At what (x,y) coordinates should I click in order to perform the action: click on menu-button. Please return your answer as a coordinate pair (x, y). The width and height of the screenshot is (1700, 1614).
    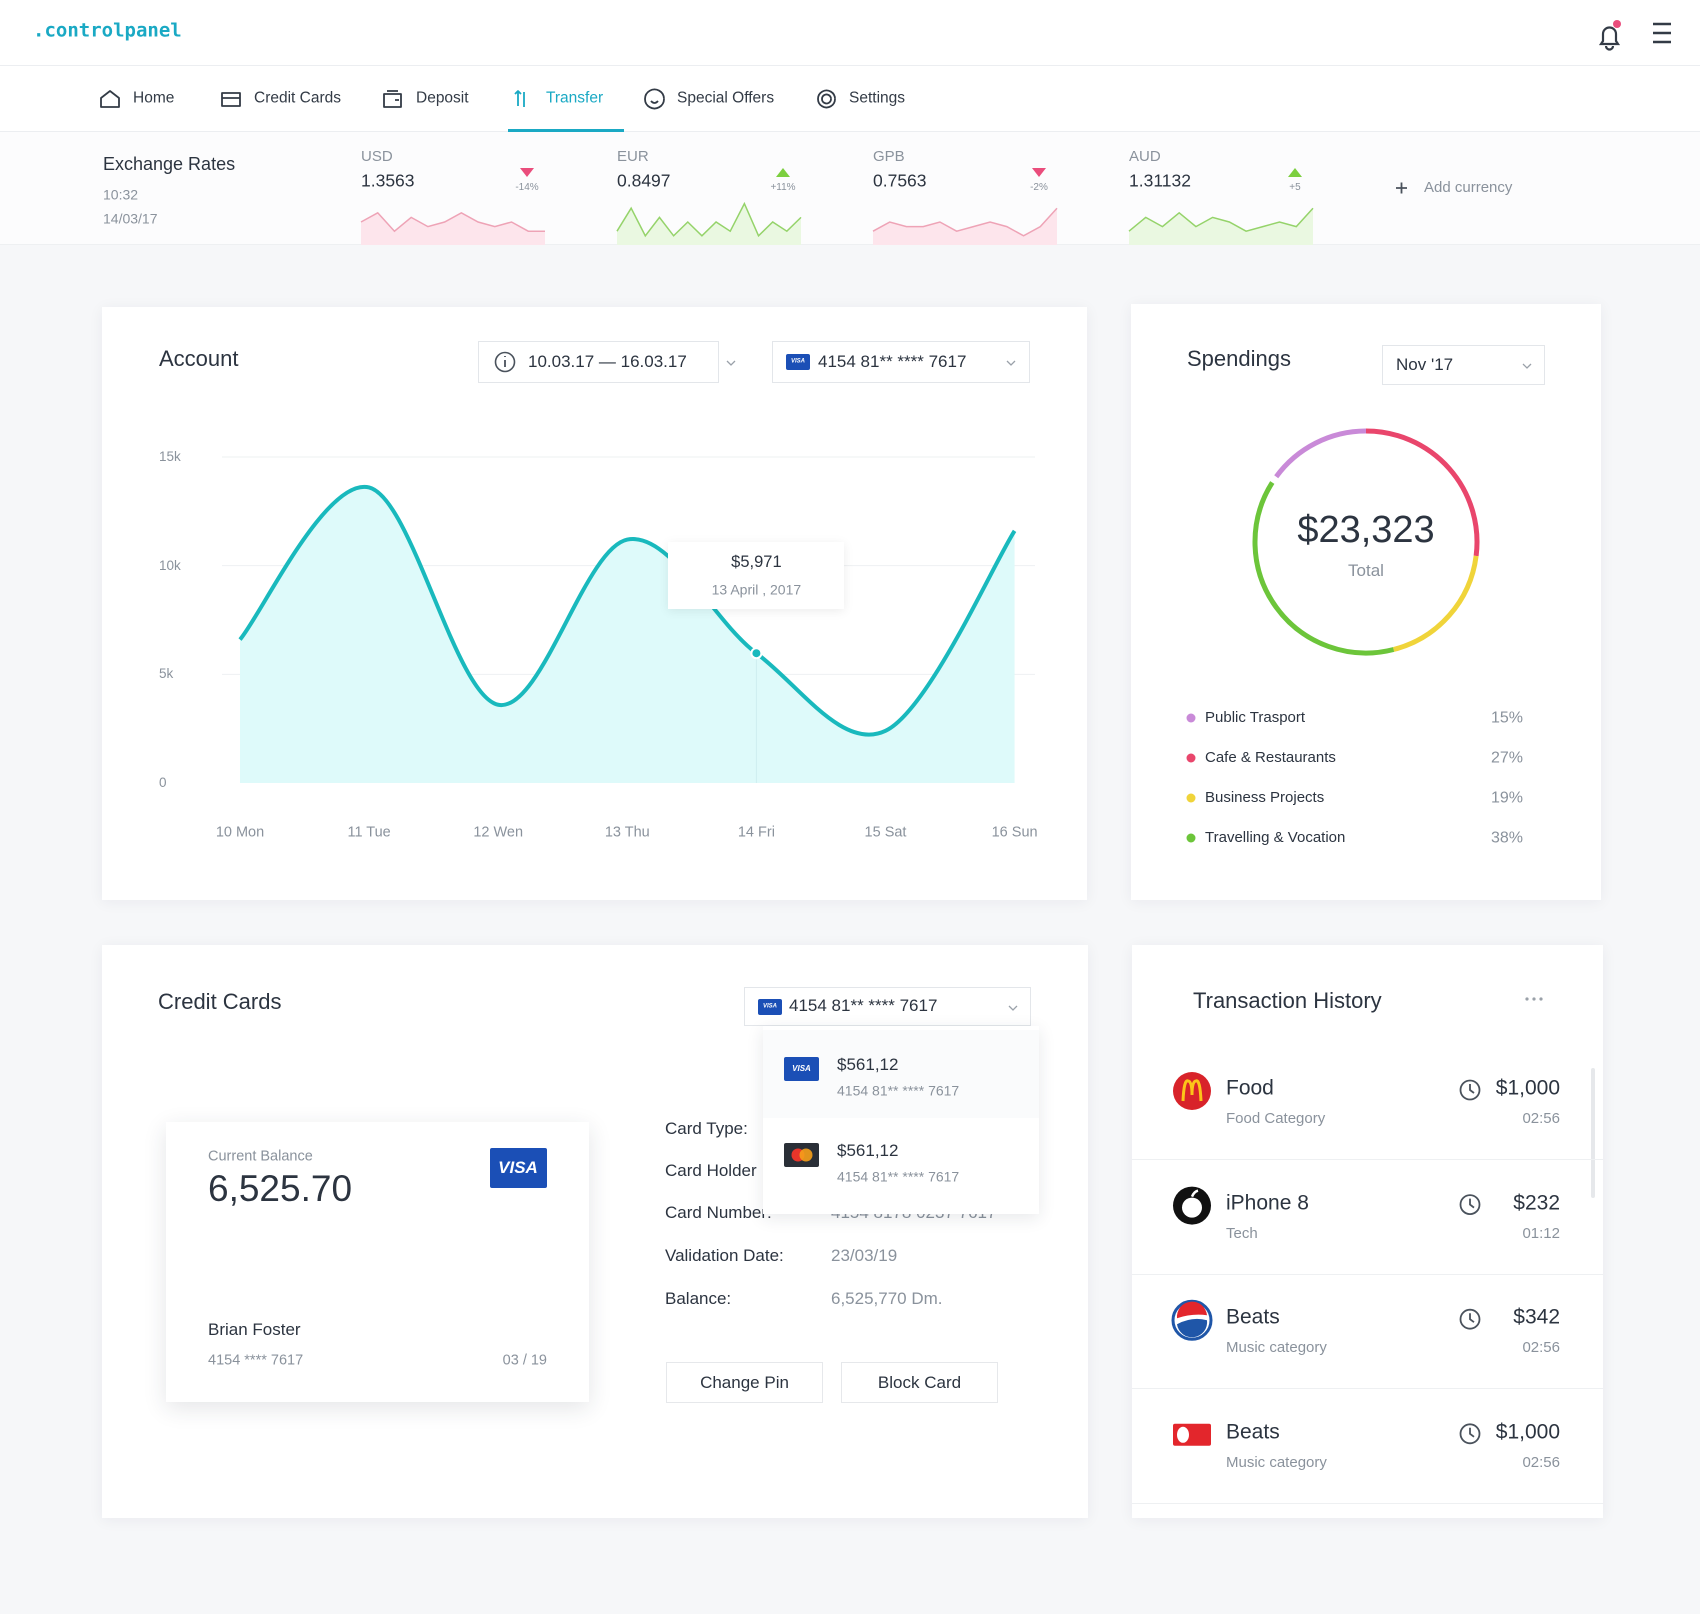
    Looking at the image, I should click on (1663, 33).